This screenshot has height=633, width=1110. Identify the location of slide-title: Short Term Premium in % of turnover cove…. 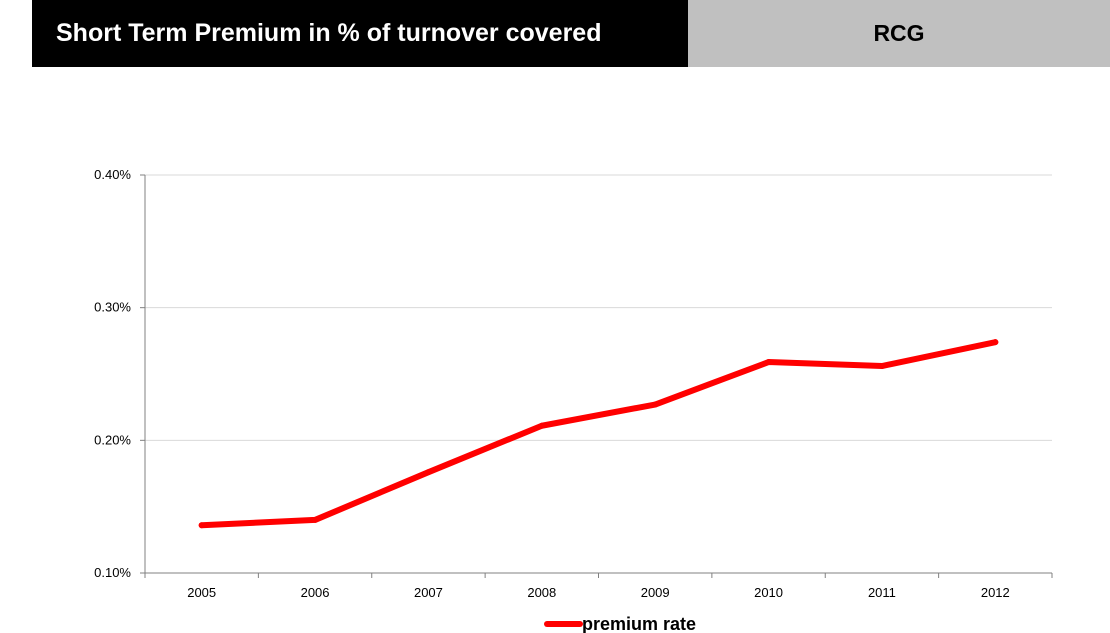
(360, 33).